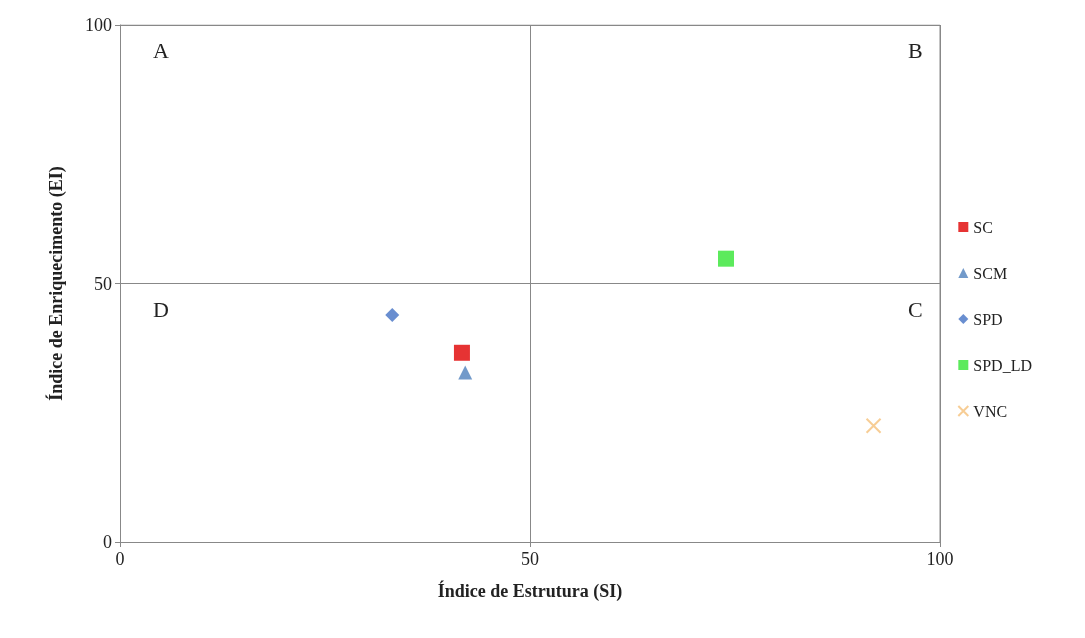 The width and height of the screenshot is (1085, 638). I want to click on y-axis-title: Índice de Enriquecimento (EI), so click(56, 283).